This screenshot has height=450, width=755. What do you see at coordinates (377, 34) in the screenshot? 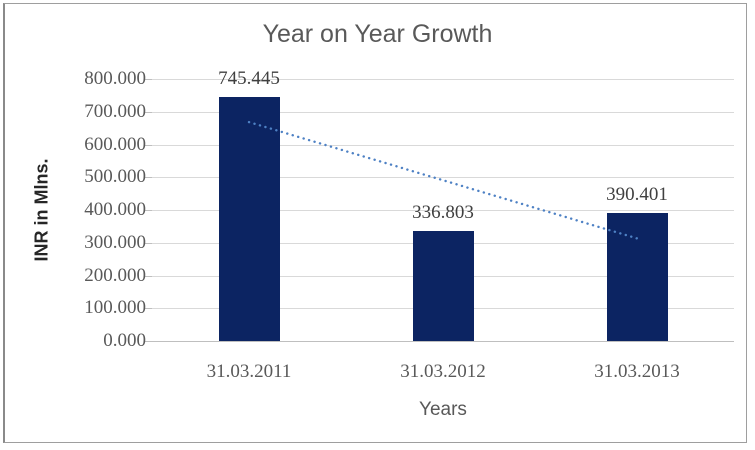
I see `chart-title: Year on Year Growth` at bounding box center [377, 34].